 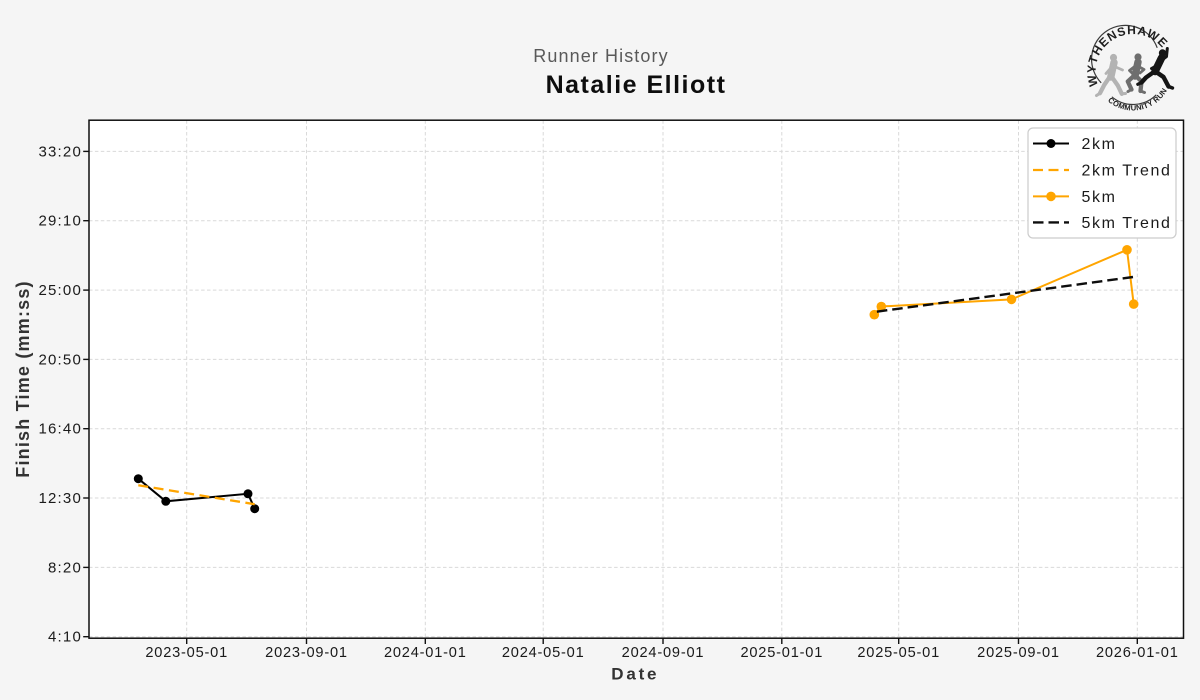 I want to click on svg-text: Runner History, so click(x=600, y=56).